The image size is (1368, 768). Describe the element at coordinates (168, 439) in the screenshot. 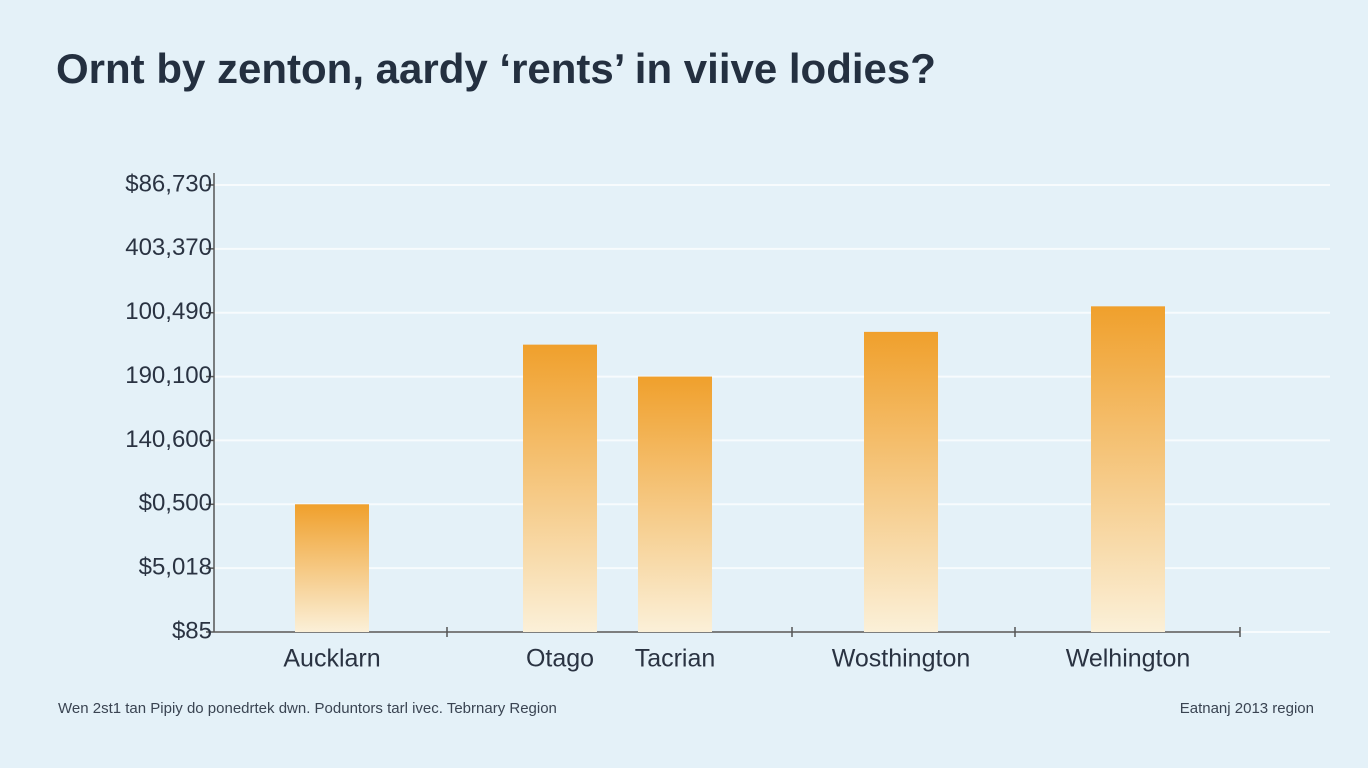

I see `y-tick-label: 140,600` at that location.